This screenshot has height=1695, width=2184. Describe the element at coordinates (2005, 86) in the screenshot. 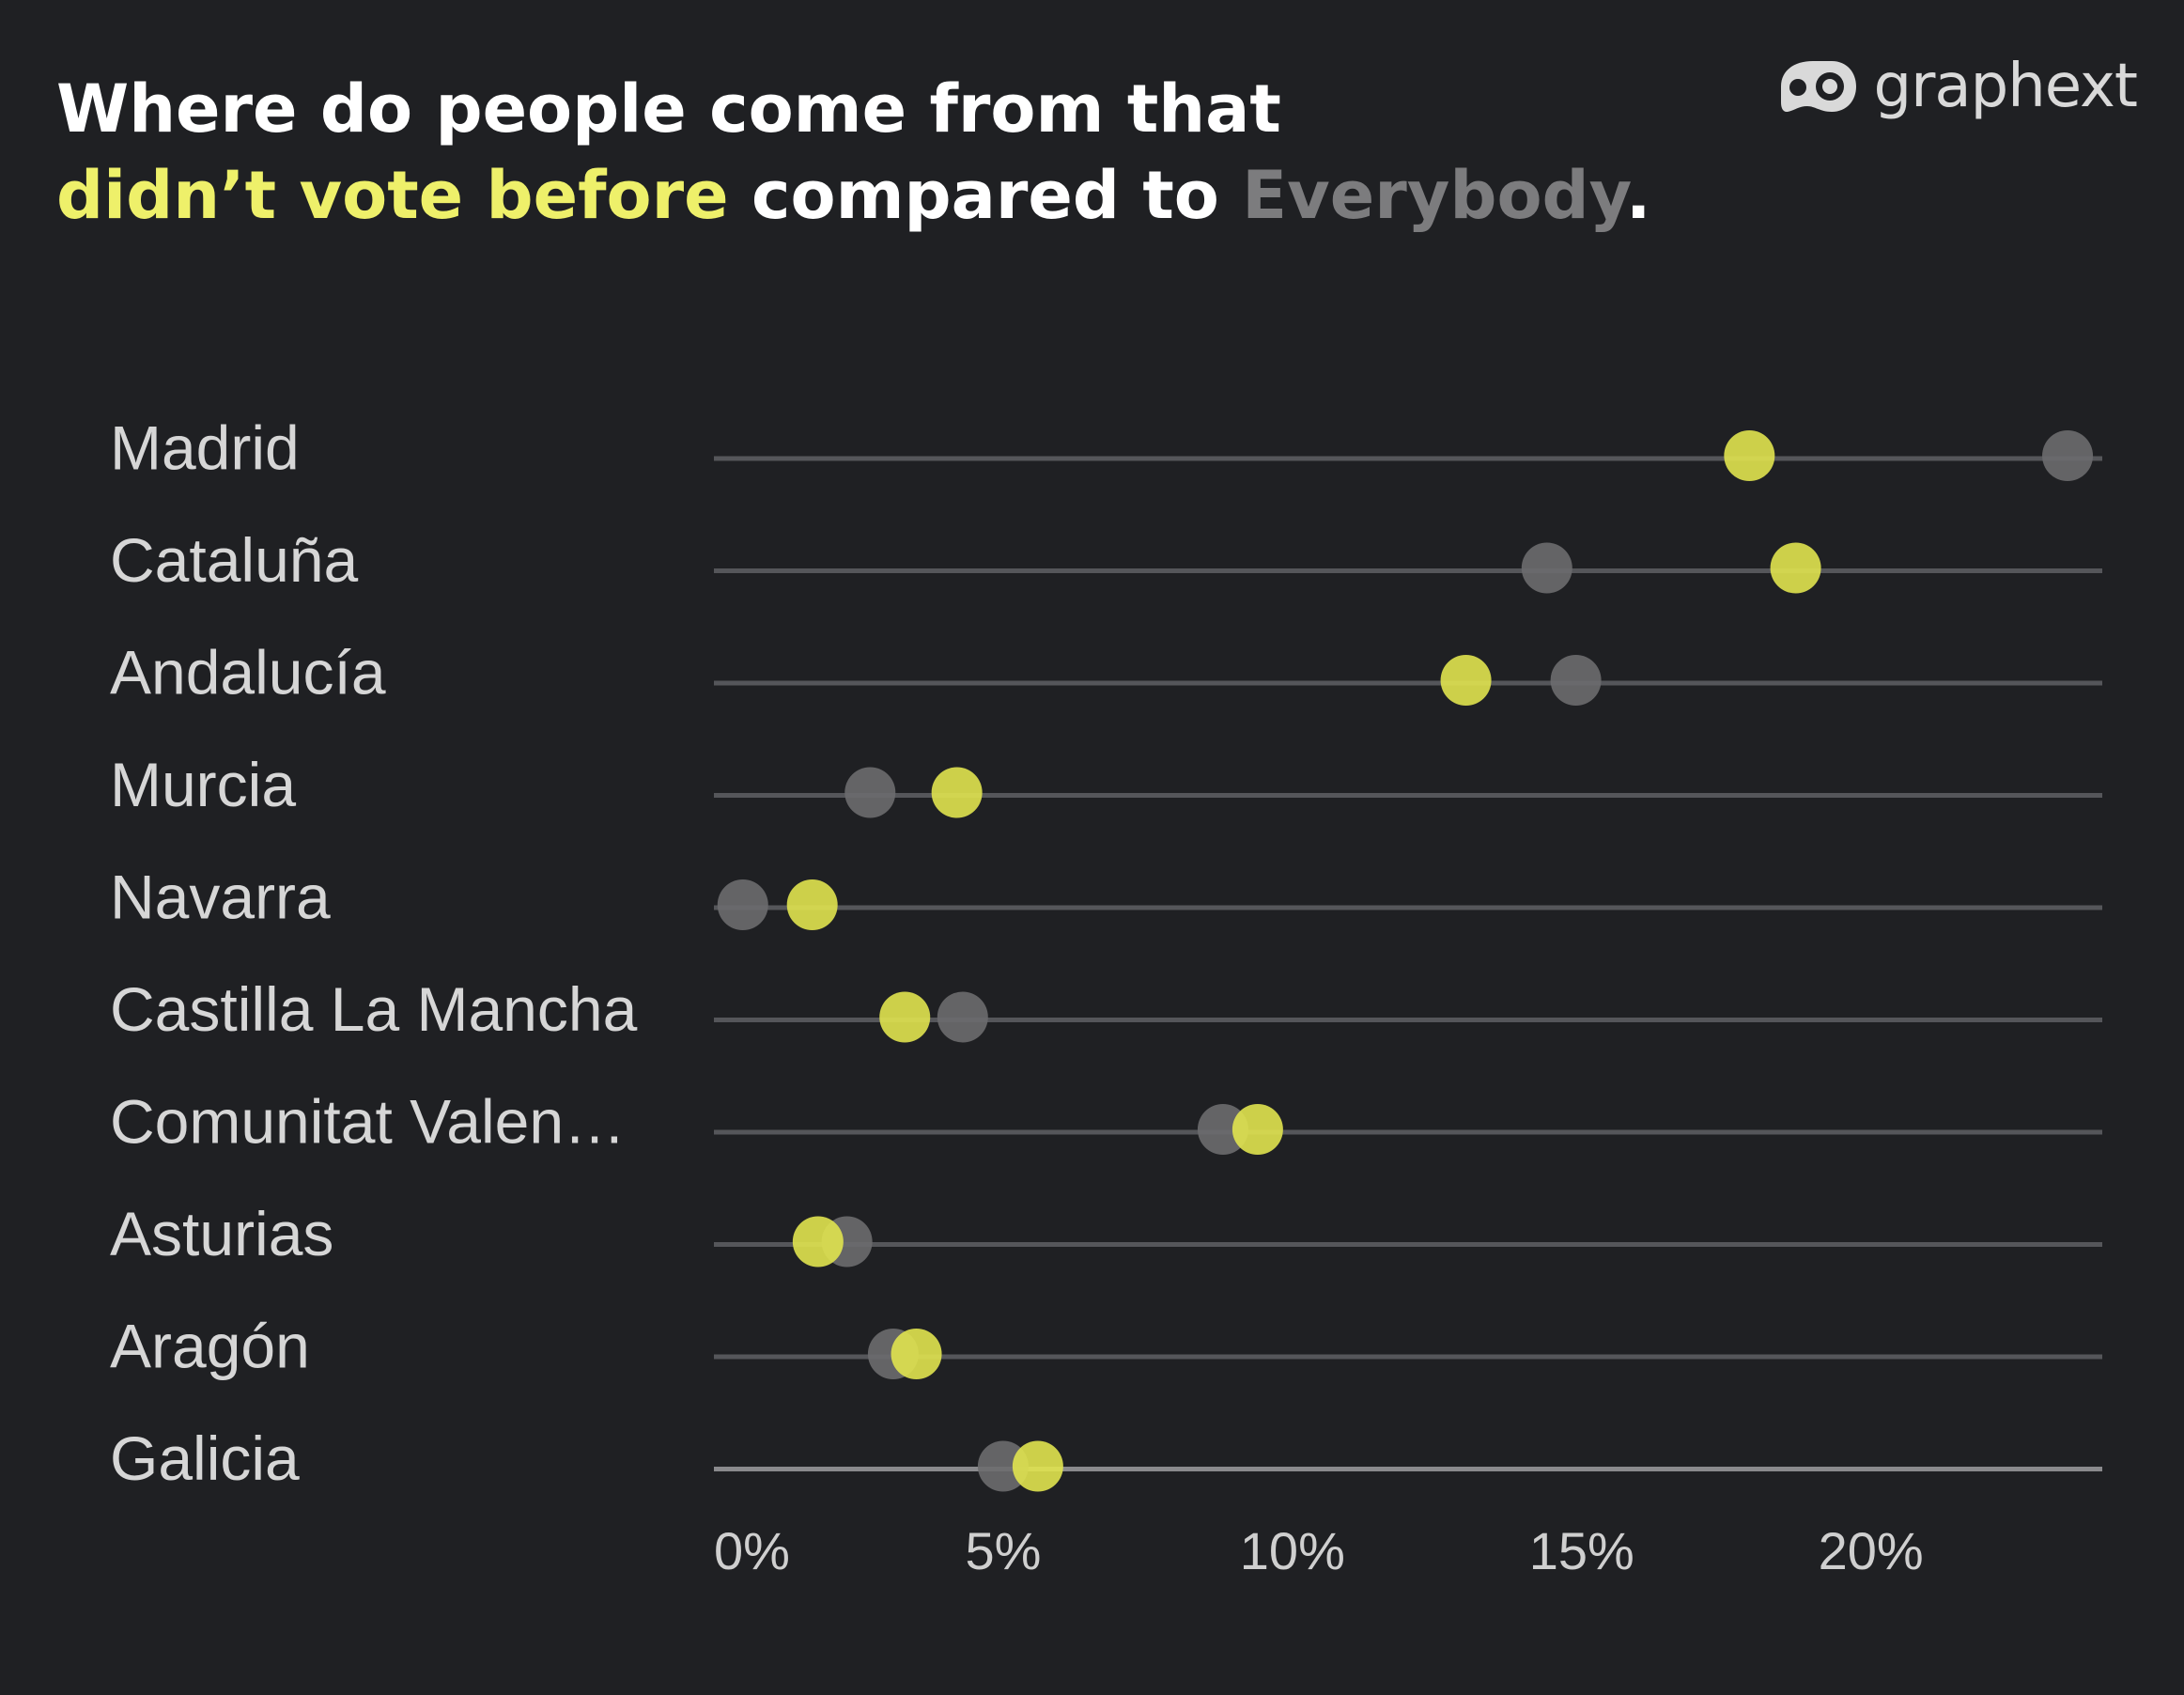

I see `brand-name: graphext` at that location.